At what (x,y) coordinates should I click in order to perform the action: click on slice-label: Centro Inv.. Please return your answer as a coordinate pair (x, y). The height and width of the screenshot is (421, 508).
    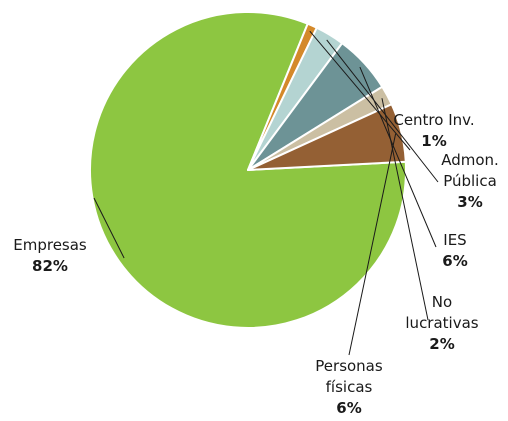
    Looking at the image, I should click on (433, 120).